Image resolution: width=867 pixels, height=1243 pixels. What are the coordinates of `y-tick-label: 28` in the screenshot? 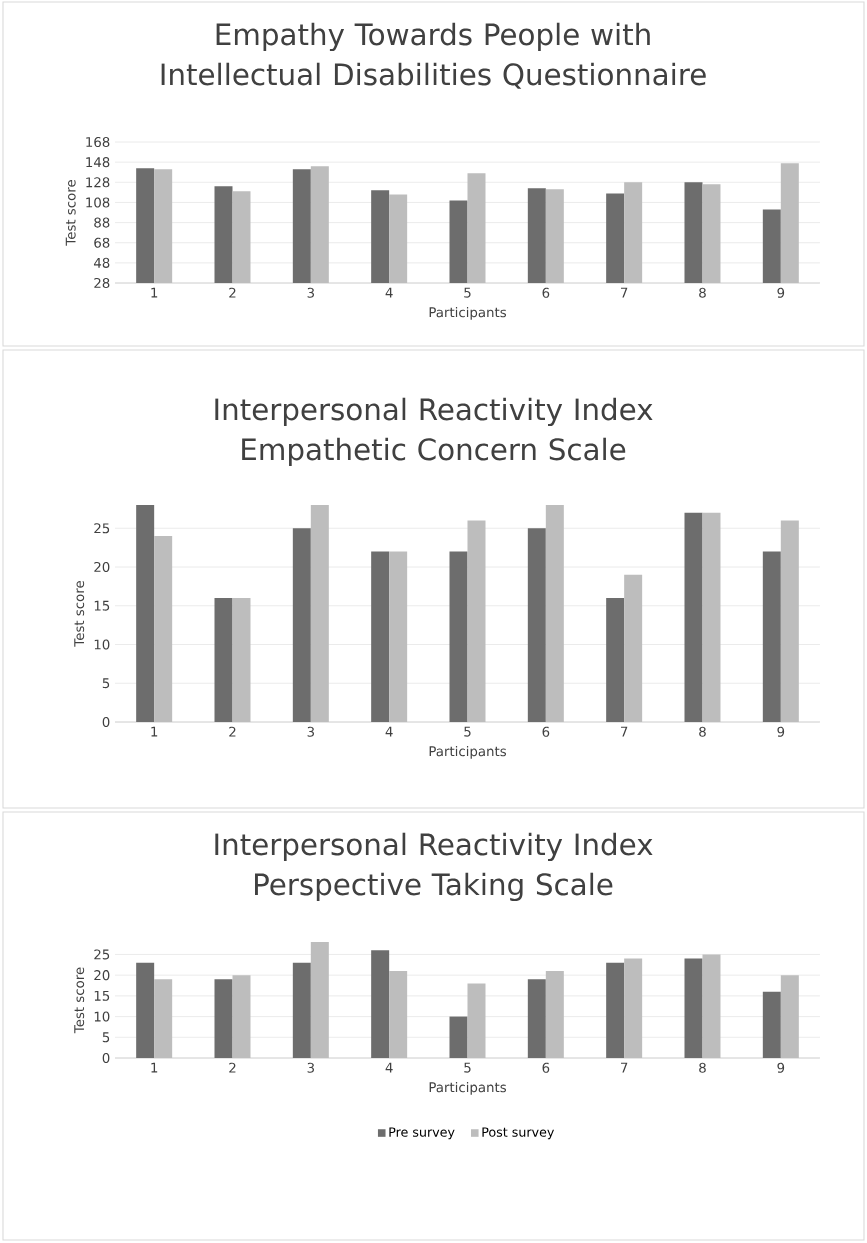 It's located at (102, 283).